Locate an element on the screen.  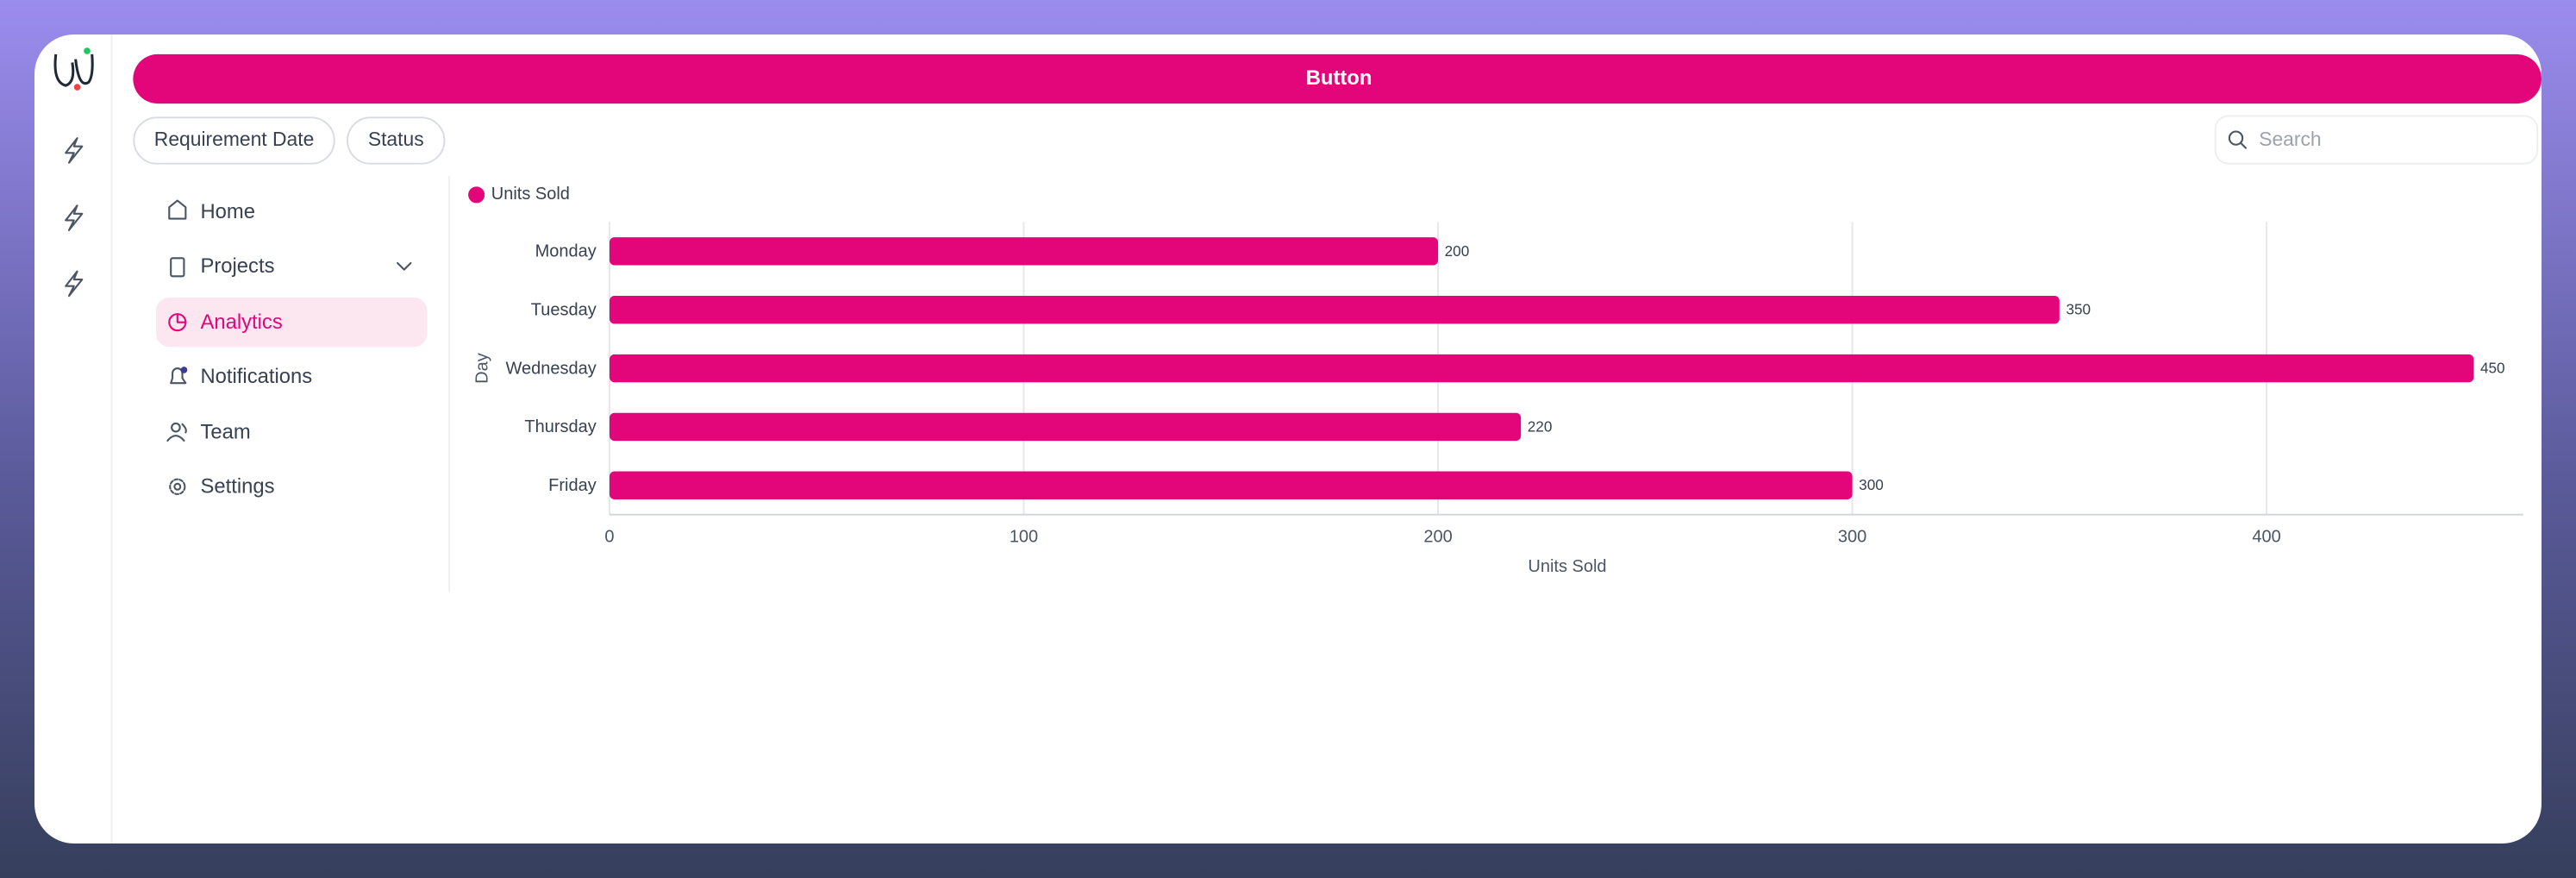
nav-item: Notifications is located at coordinates (241, 377).